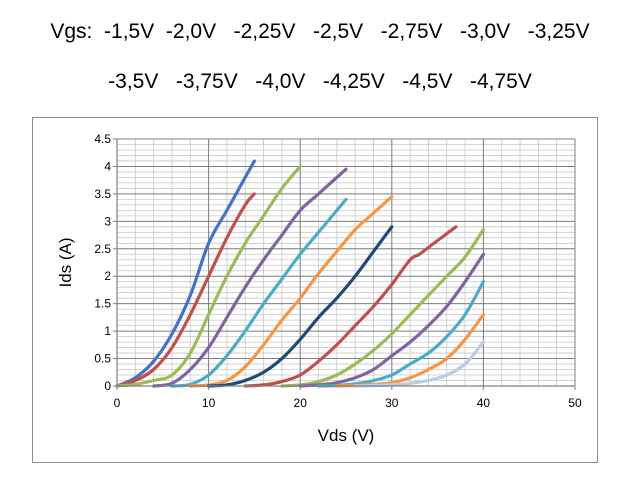 The height and width of the screenshot is (499, 640). I want to click on x-tick-label: 20, so click(301, 403).